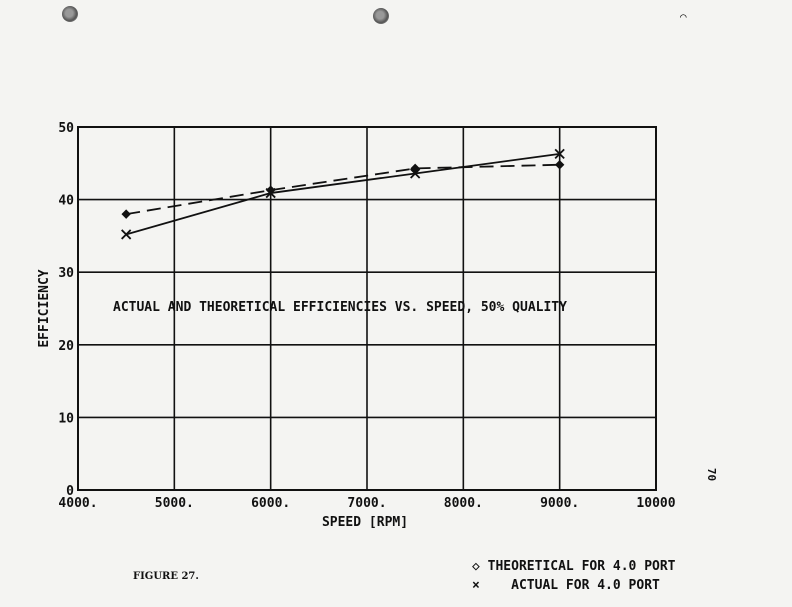 The image size is (792, 607). I want to click on y-tick-label: 10, so click(66, 418).